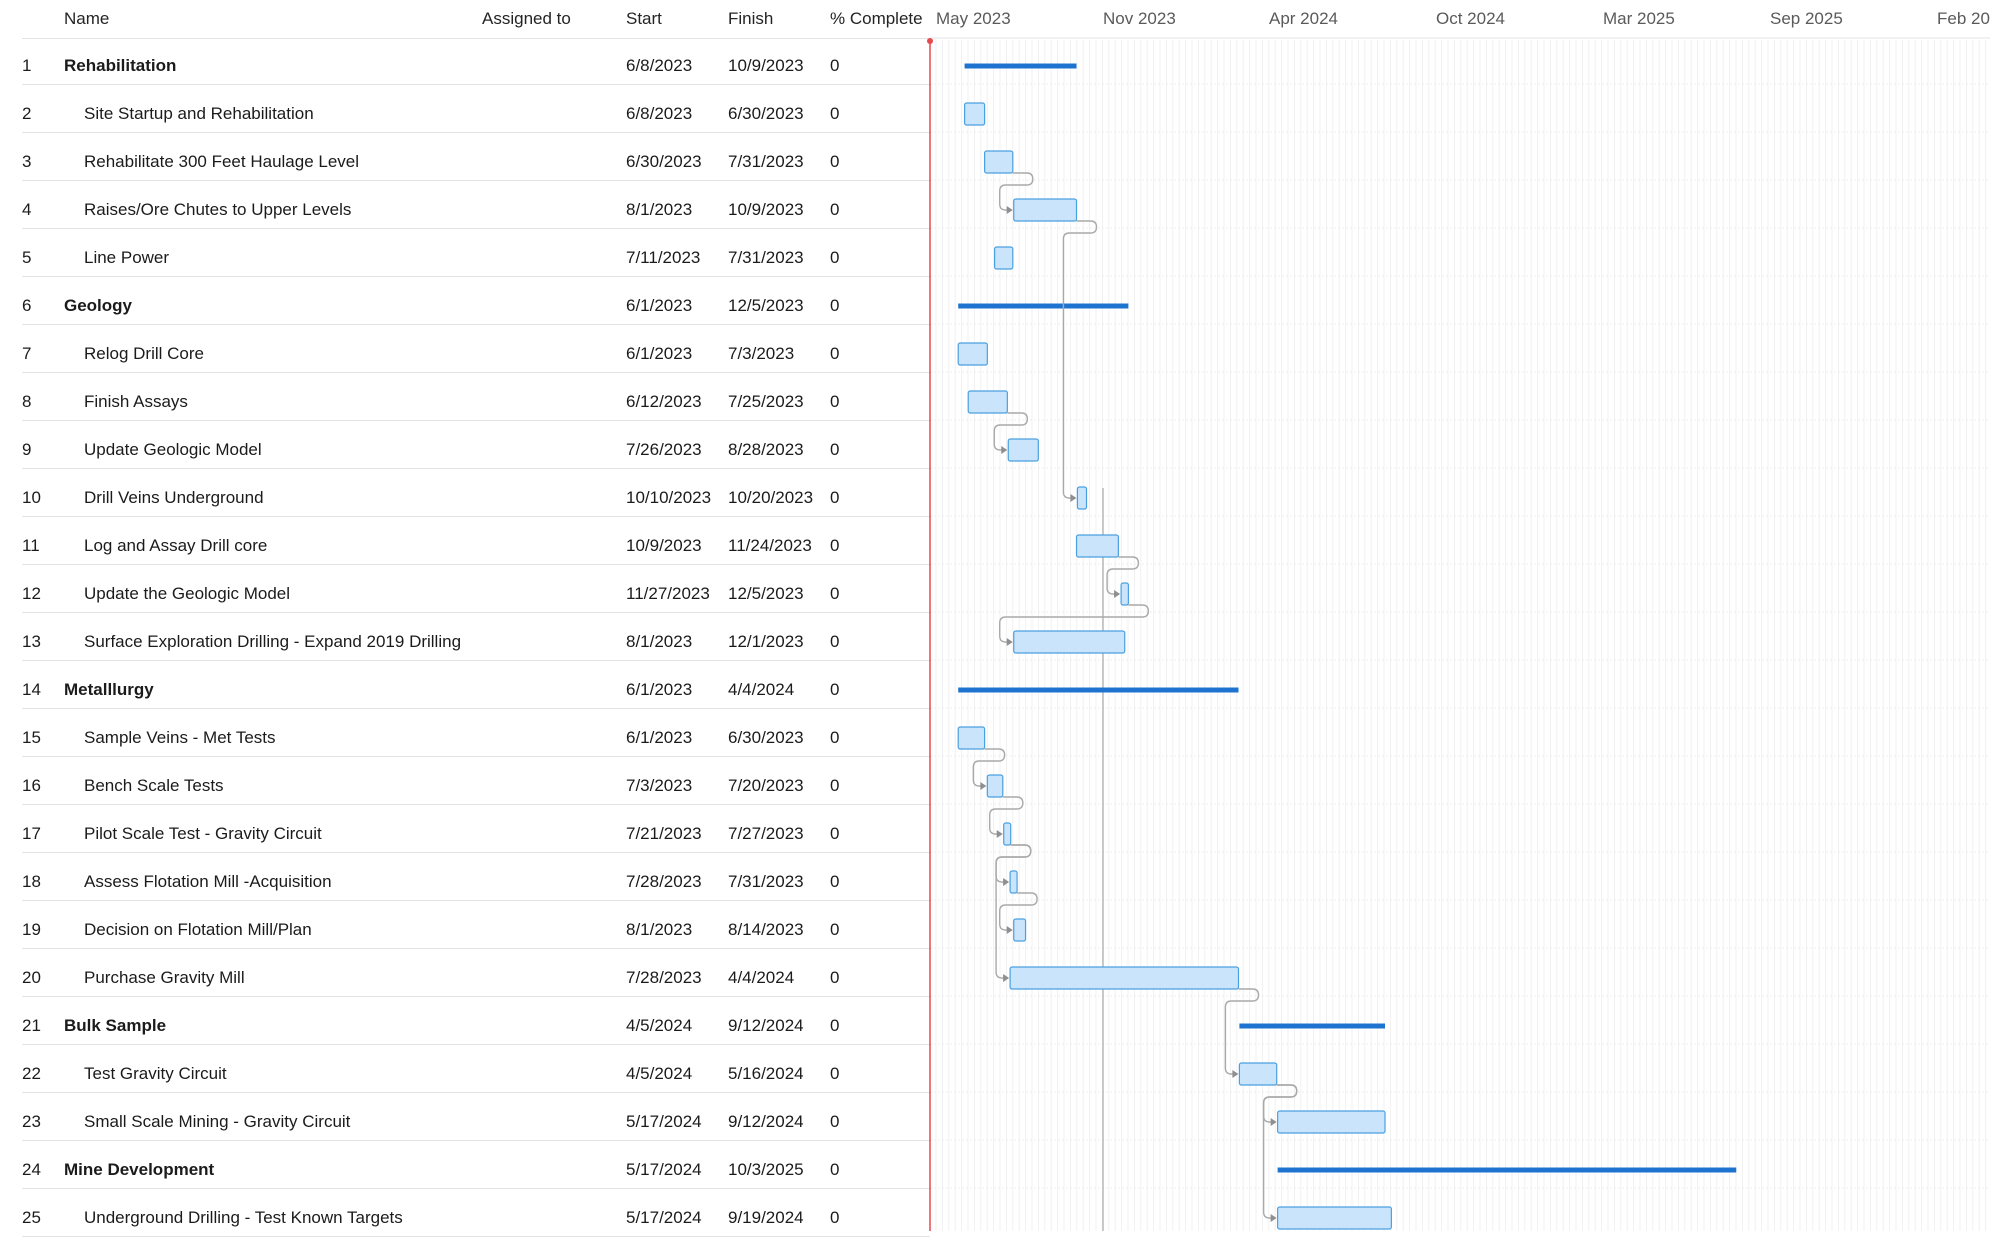 This screenshot has height=1242, width=2000. What do you see at coordinates (87, 18) in the screenshot?
I see `column-header-name: Name` at bounding box center [87, 18].